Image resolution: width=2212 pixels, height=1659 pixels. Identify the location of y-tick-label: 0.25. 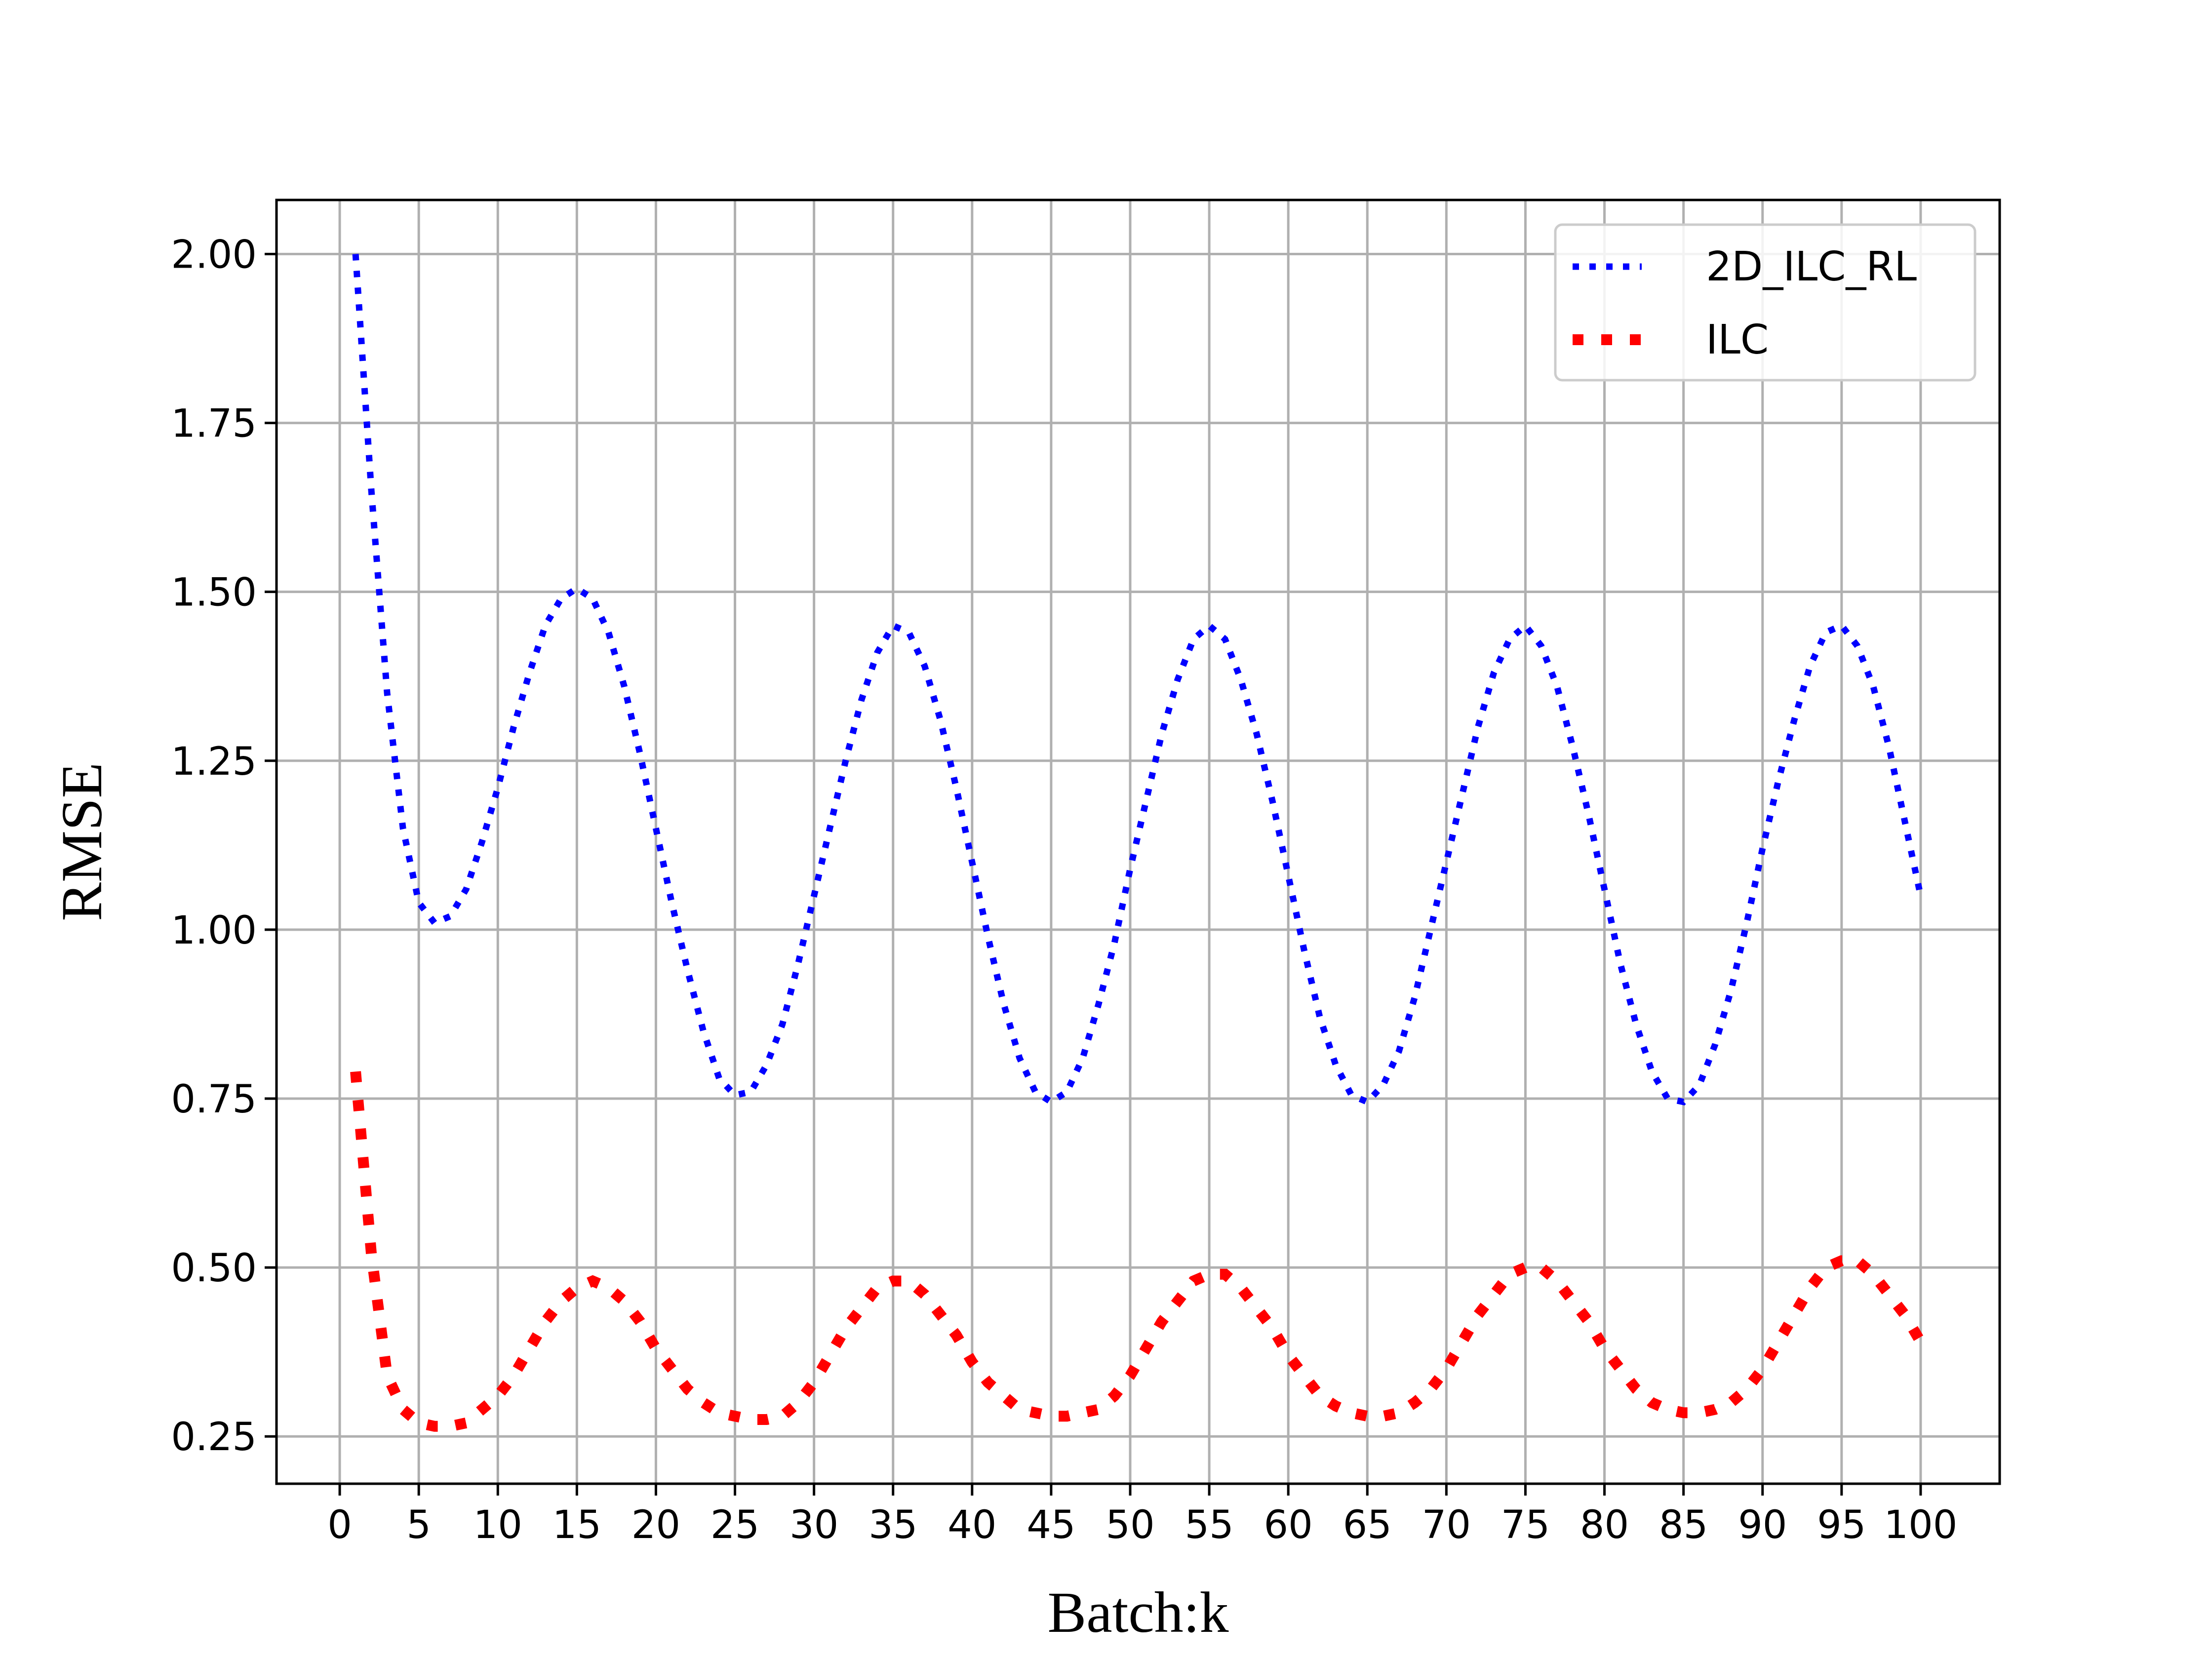
(214, 1438).